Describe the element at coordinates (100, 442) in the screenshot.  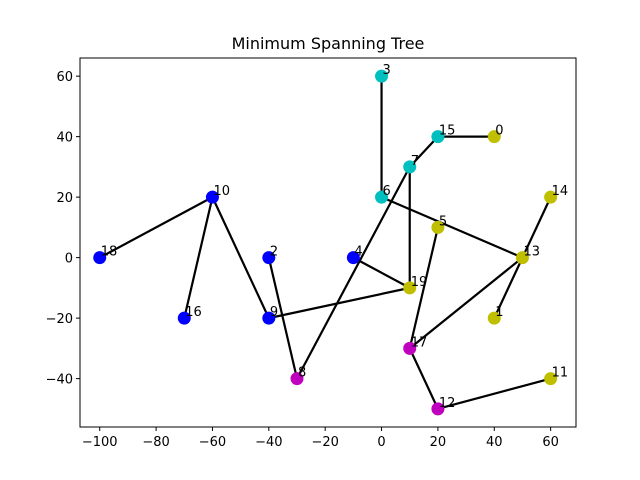
I see `x-tick-label: −100` at that location.